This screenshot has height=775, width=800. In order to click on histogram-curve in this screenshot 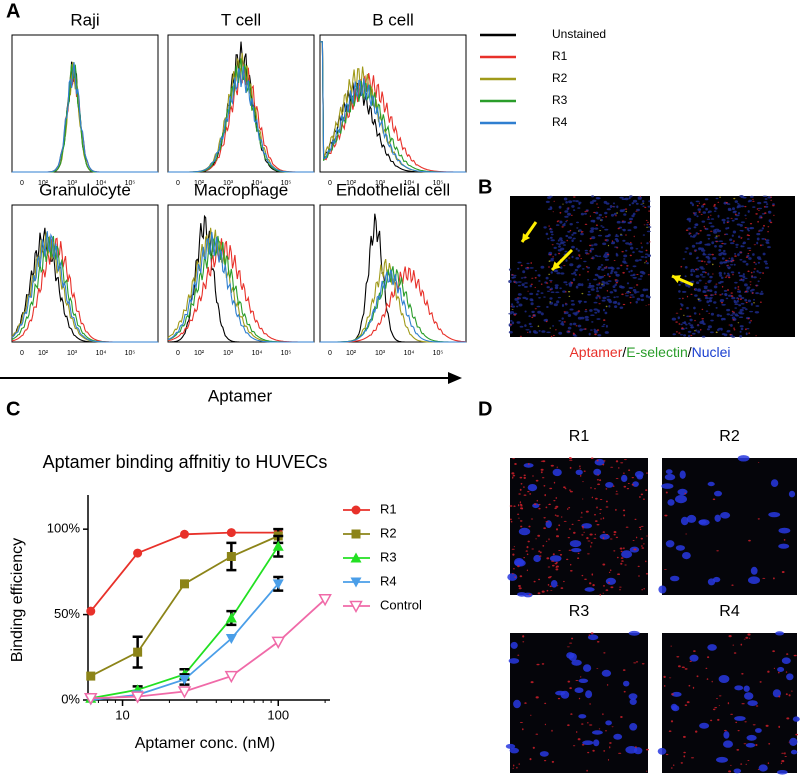, I will do `click(240, 290)`.